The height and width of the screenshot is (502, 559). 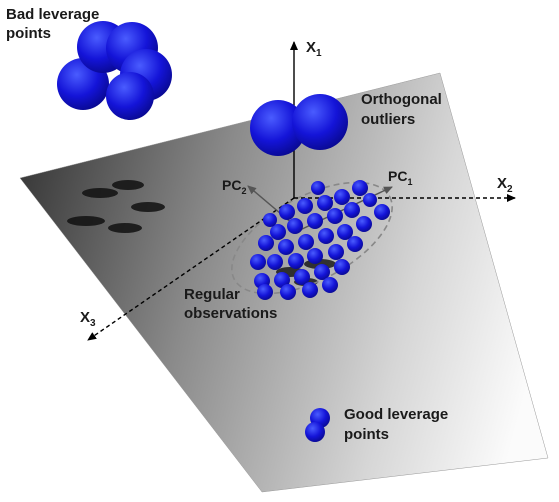 What do you see at coordinates (400, 177) in the screenshot?
I see `pc1-label: PC1` at bounding box center [400, 177].